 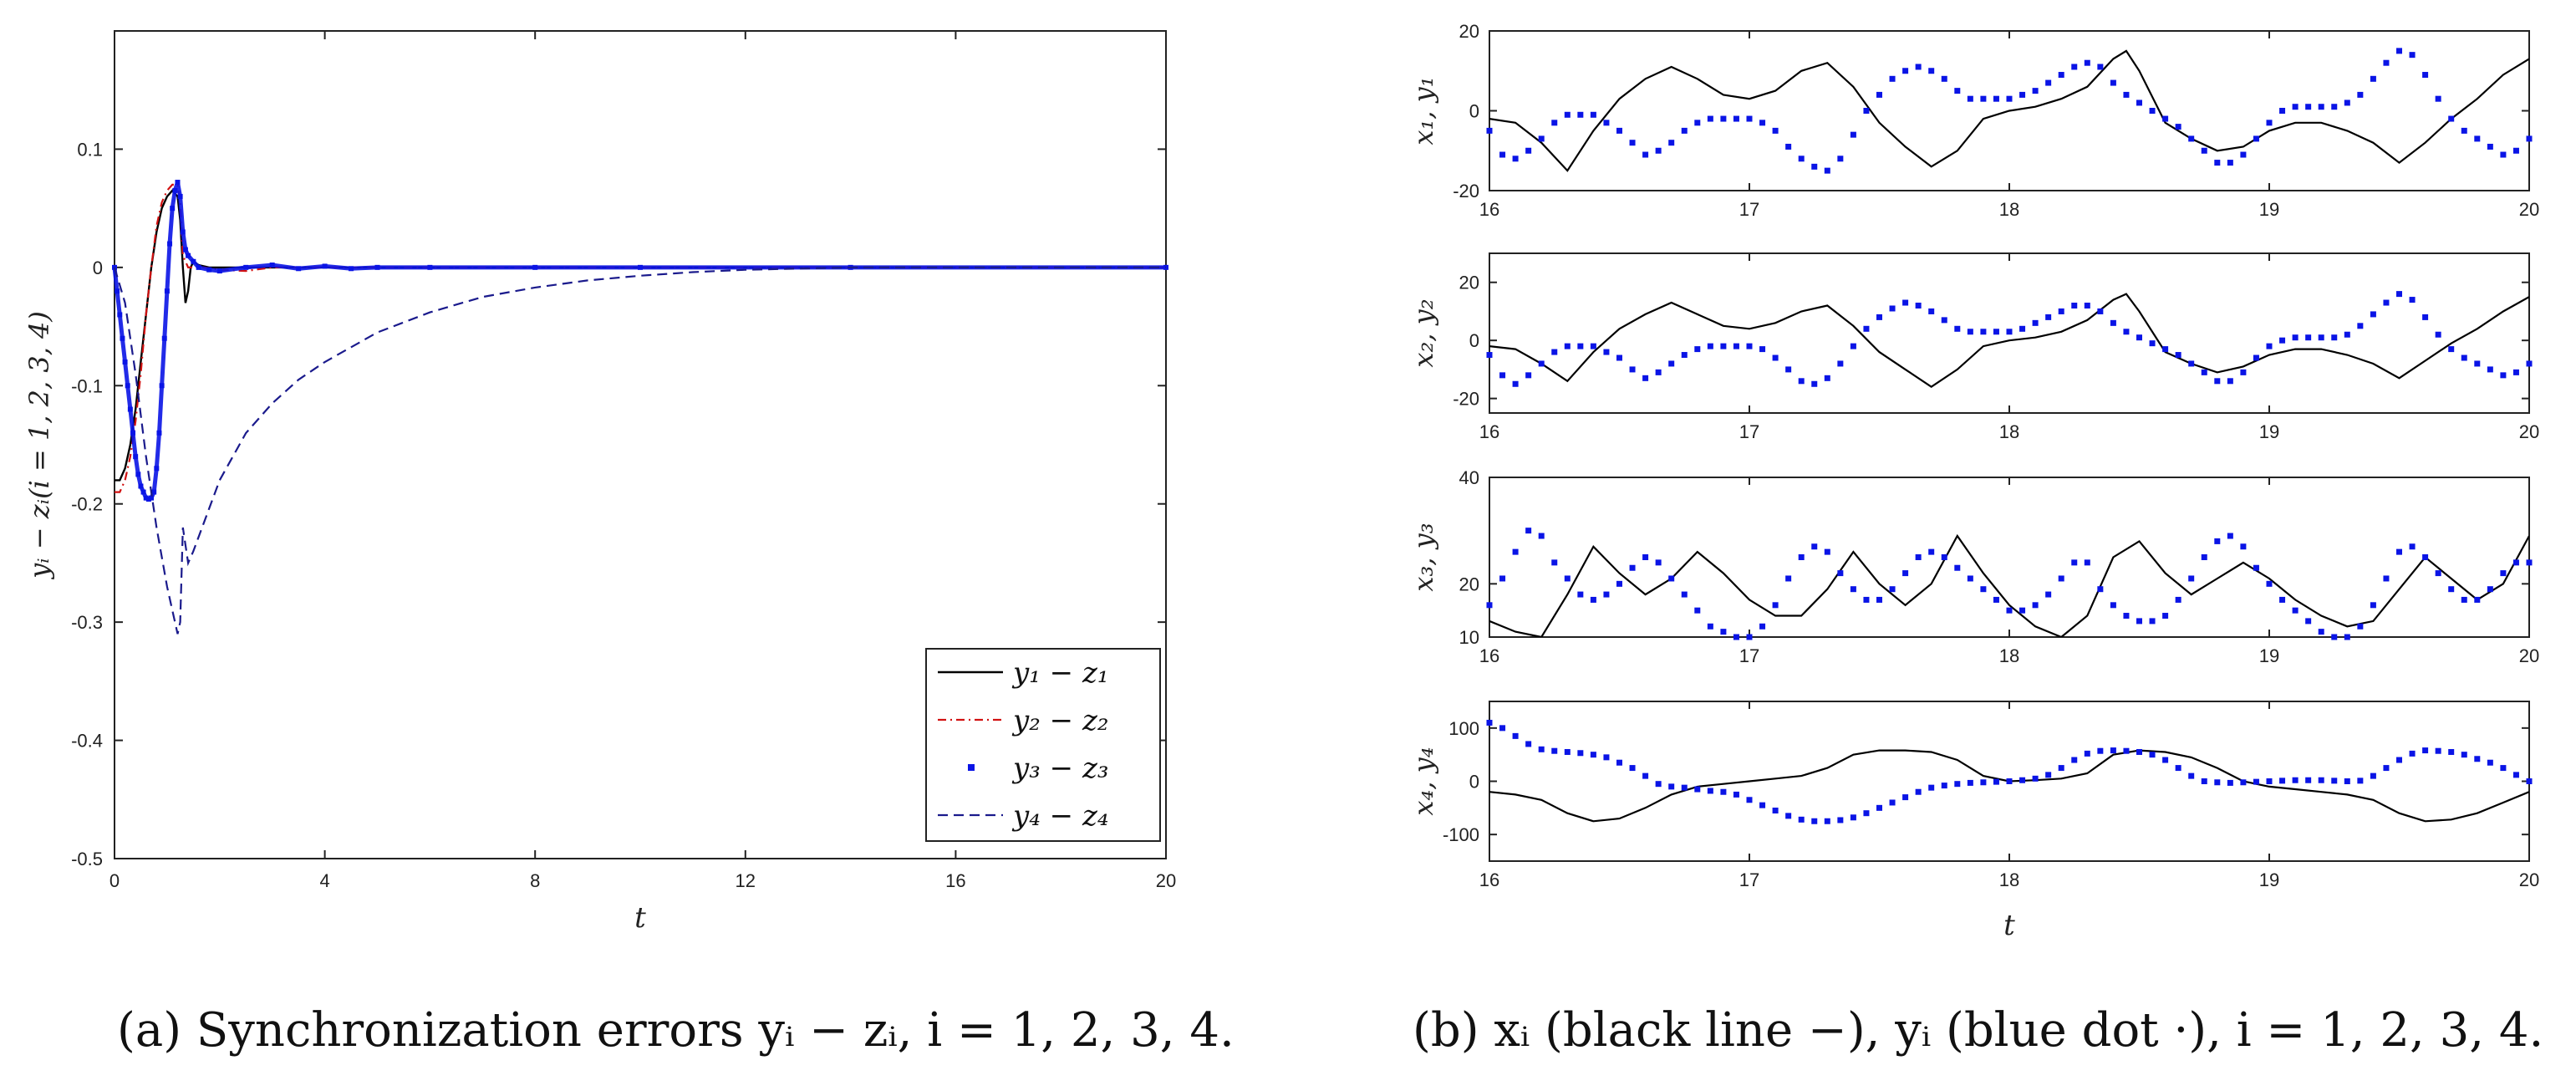 I want to click on legend-label-2: y₂ − z₂, so click(x=1059, y=720).